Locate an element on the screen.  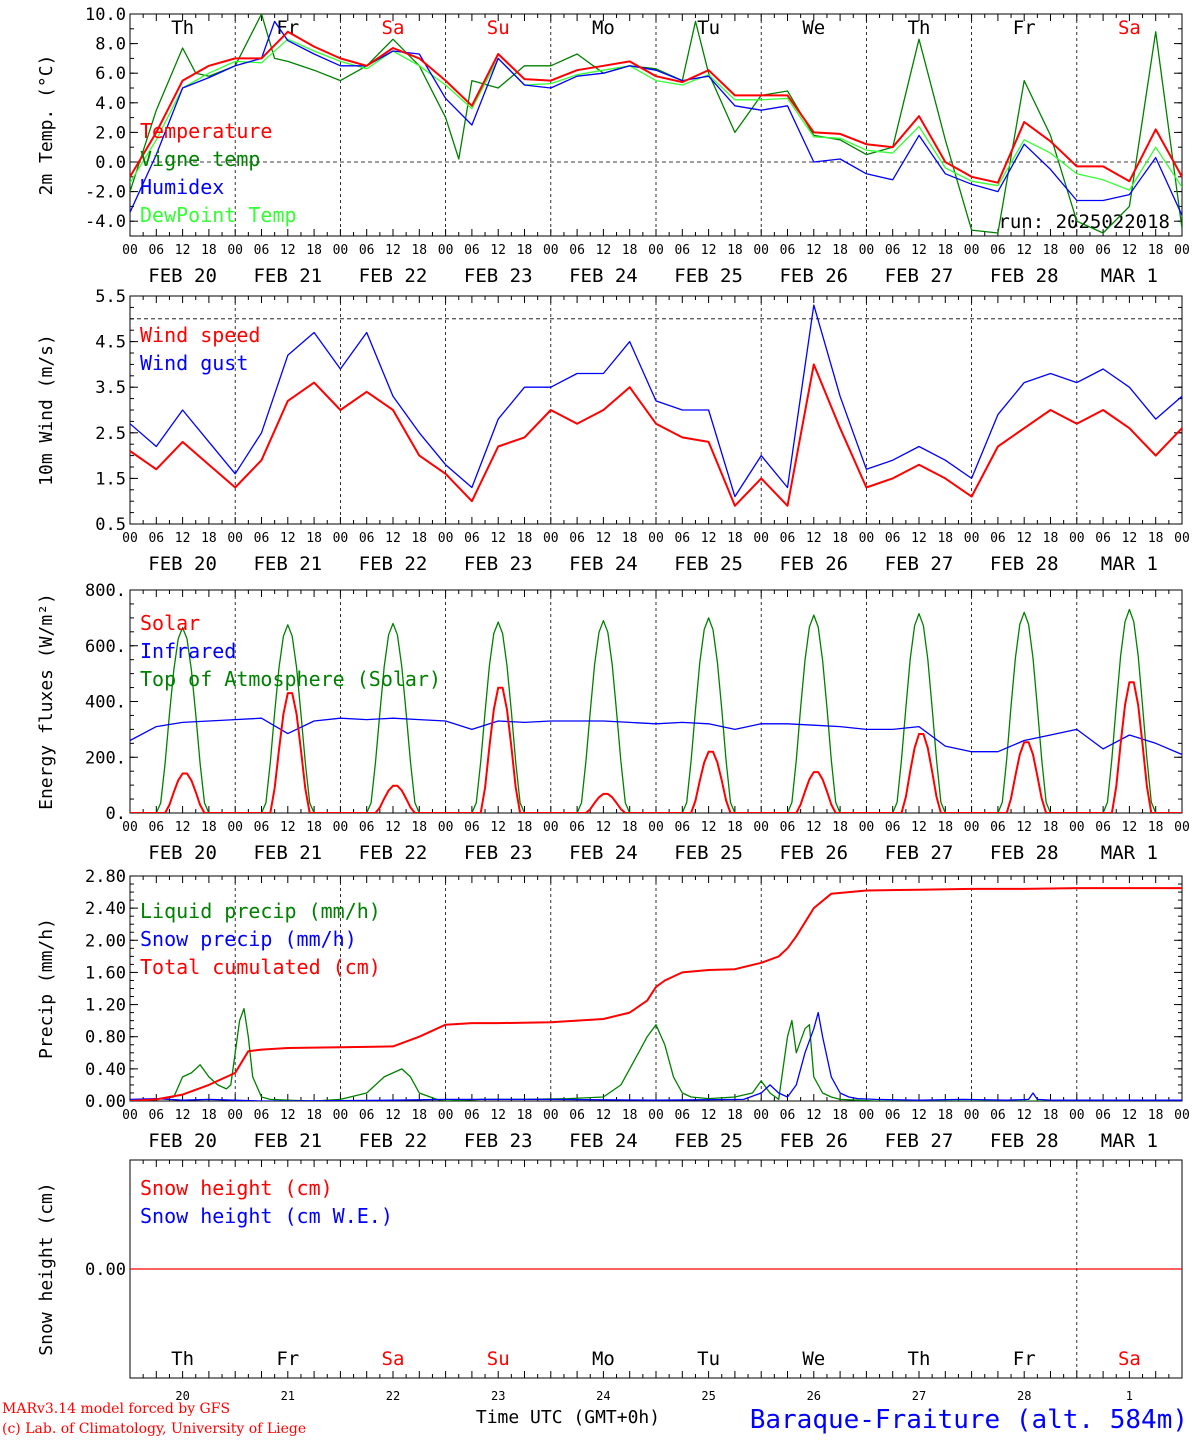
y-axis-label: Energy fluxes (W/m²) is located at coordinates (46, 701).